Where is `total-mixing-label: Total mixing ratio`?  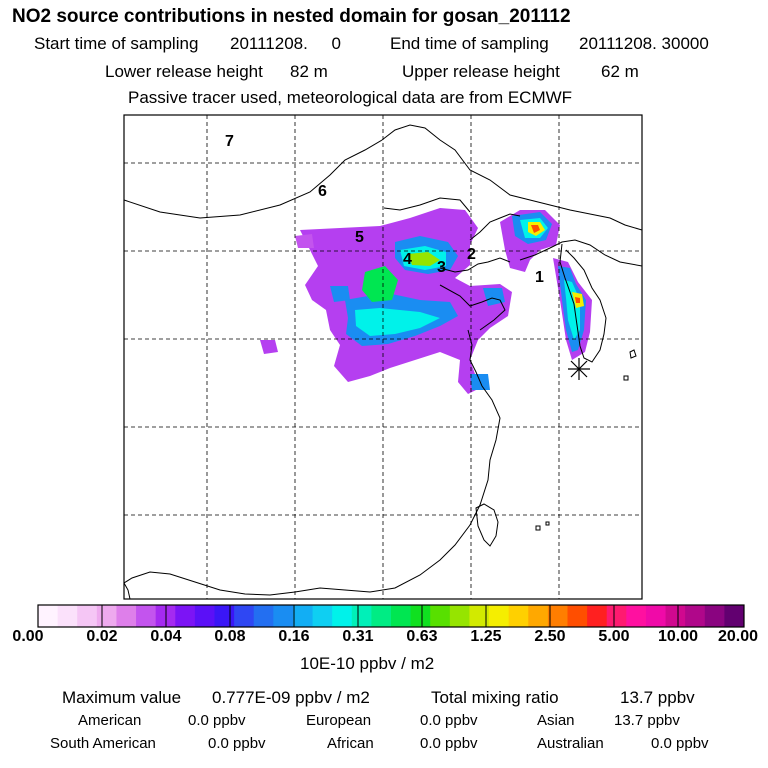
total-mixing-label: Total mixing ratio is located at coordinates (495, 697).